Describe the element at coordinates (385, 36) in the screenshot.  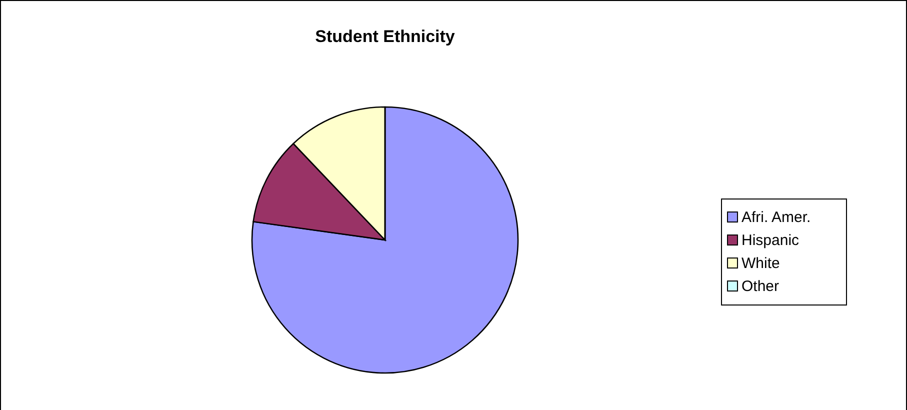
I see `chart-title: Student Ethnicity` at that location.